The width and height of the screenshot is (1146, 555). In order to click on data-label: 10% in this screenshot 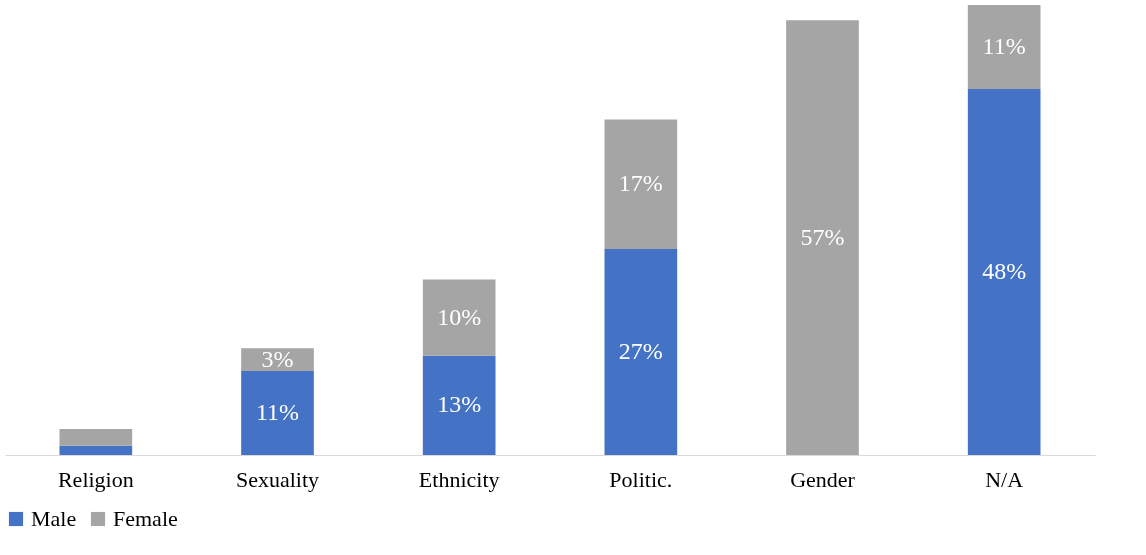, I will do `click(459, 316)`.